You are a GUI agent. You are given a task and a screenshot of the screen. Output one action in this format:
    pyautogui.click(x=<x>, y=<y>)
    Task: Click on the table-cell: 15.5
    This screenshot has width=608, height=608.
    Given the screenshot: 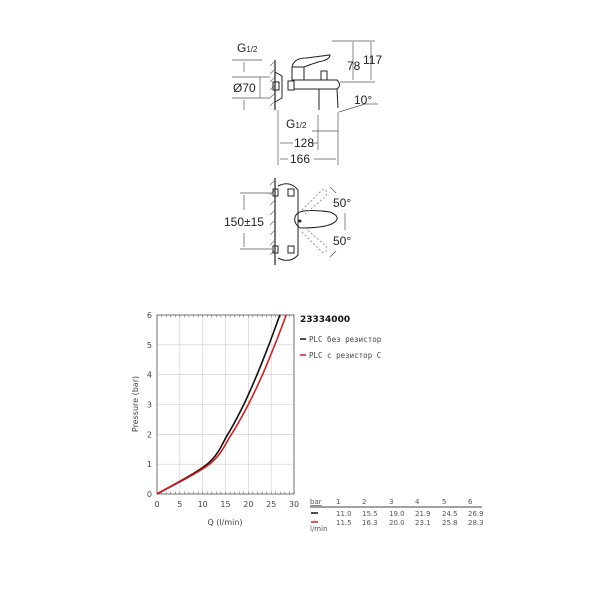 What is the action you would take?
    pyautogui.click(x=370, y=514)
    